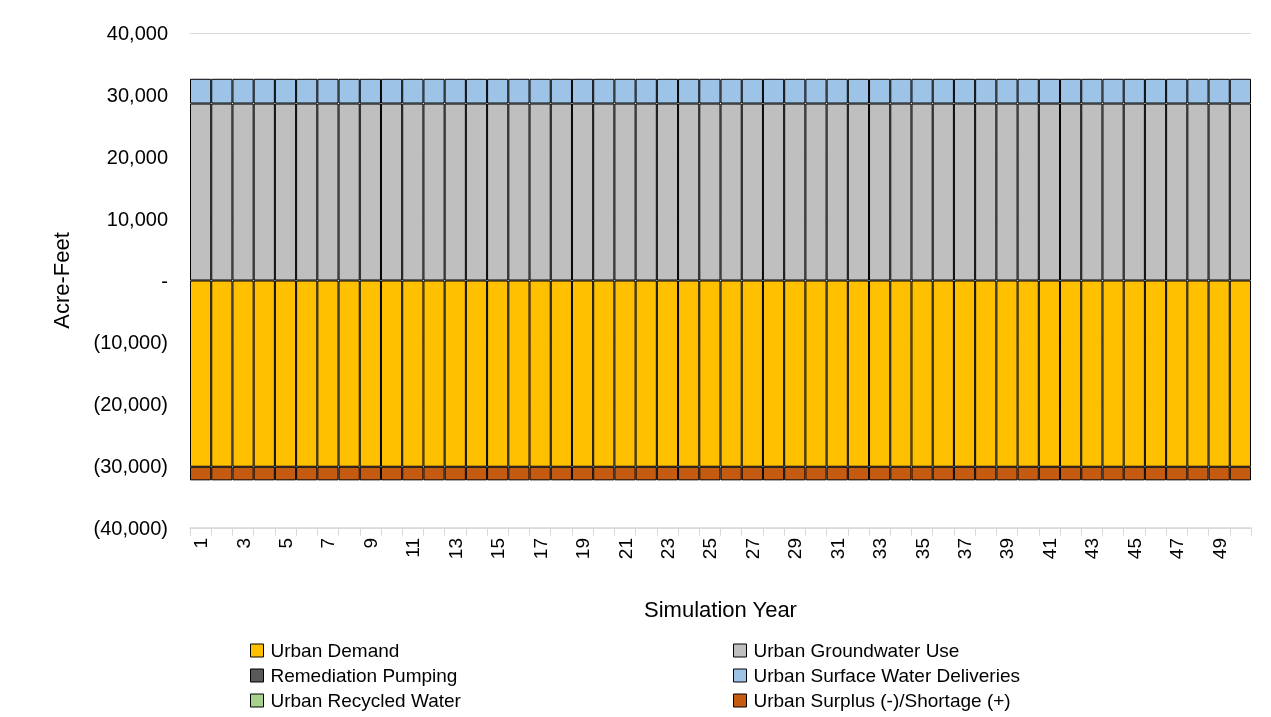  Describe the element at coordinates (882, 700) in the screenshot. I see `legend-label: Urban Surplus (-)/Shortage (+)` at that location.